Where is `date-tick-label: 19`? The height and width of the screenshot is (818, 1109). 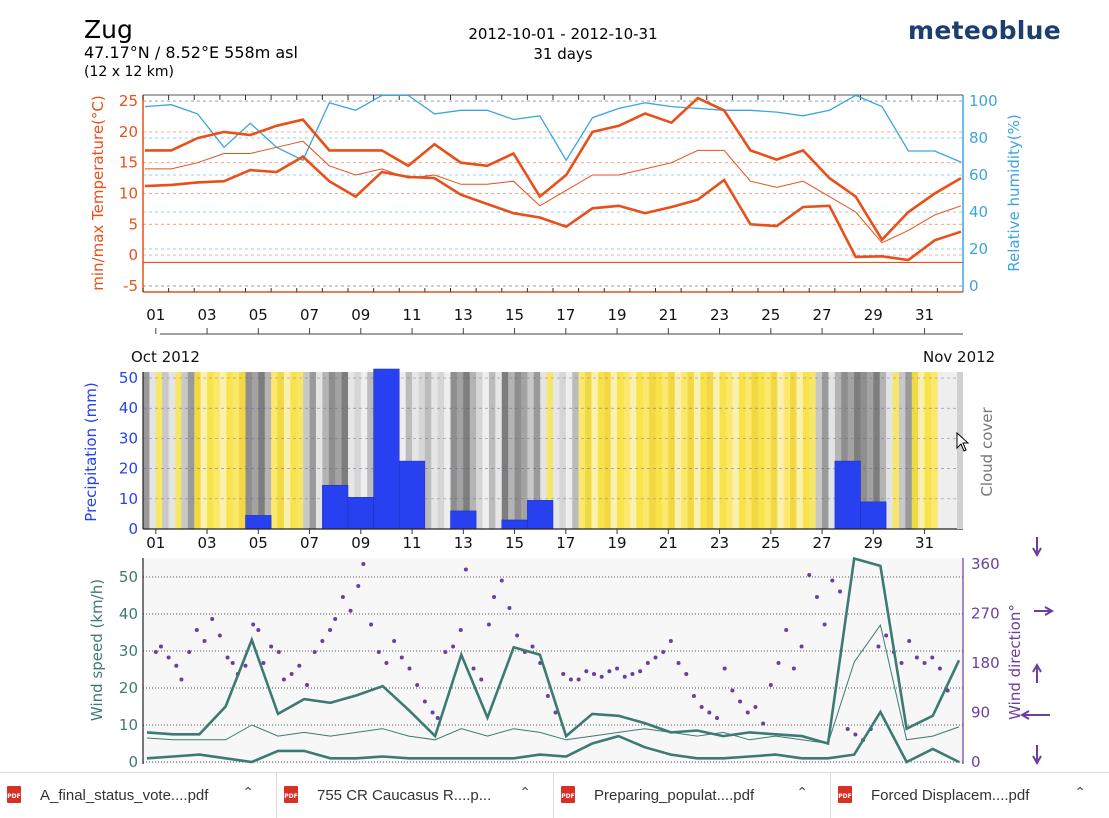 date-tick-label: 19 is located at coordinates (617, 543).